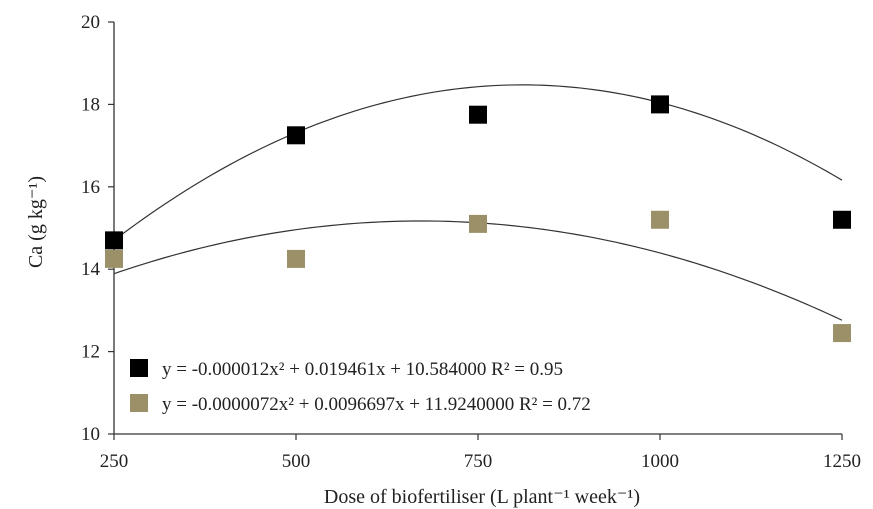 Image resolution: width=873 pixels, height=509 pixels. What do you see at coordinates (91, 269) in the screenshot?
I see `y-tick-label: 14` at bounding box center [91, 269].